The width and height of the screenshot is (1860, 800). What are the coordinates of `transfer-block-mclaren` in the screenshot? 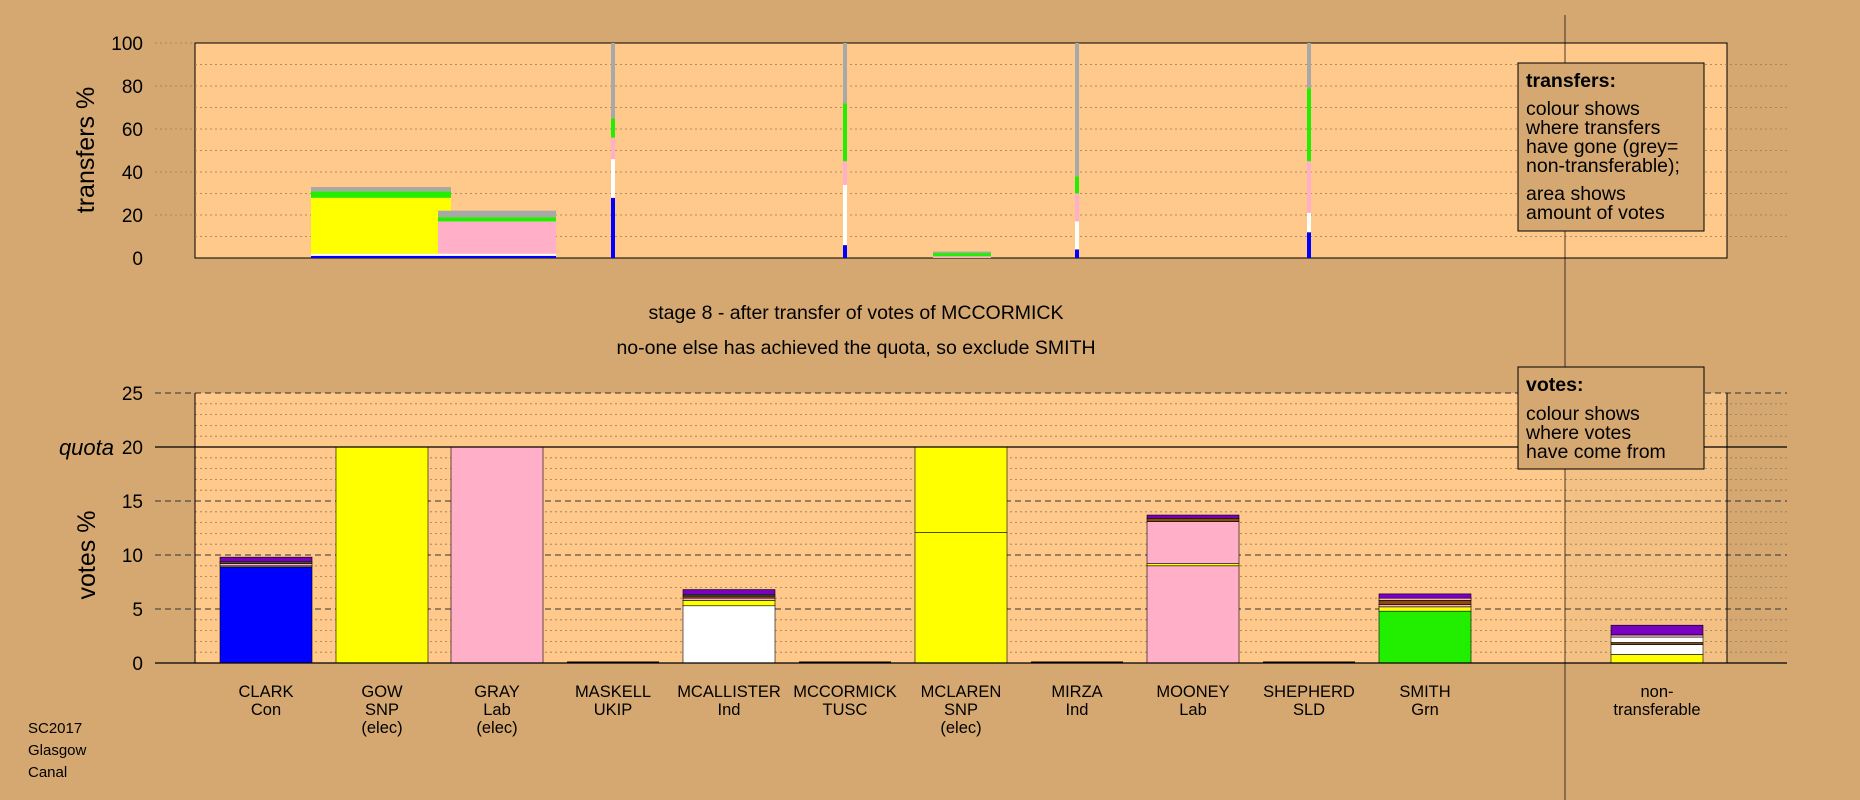 It's located at (962, 254).